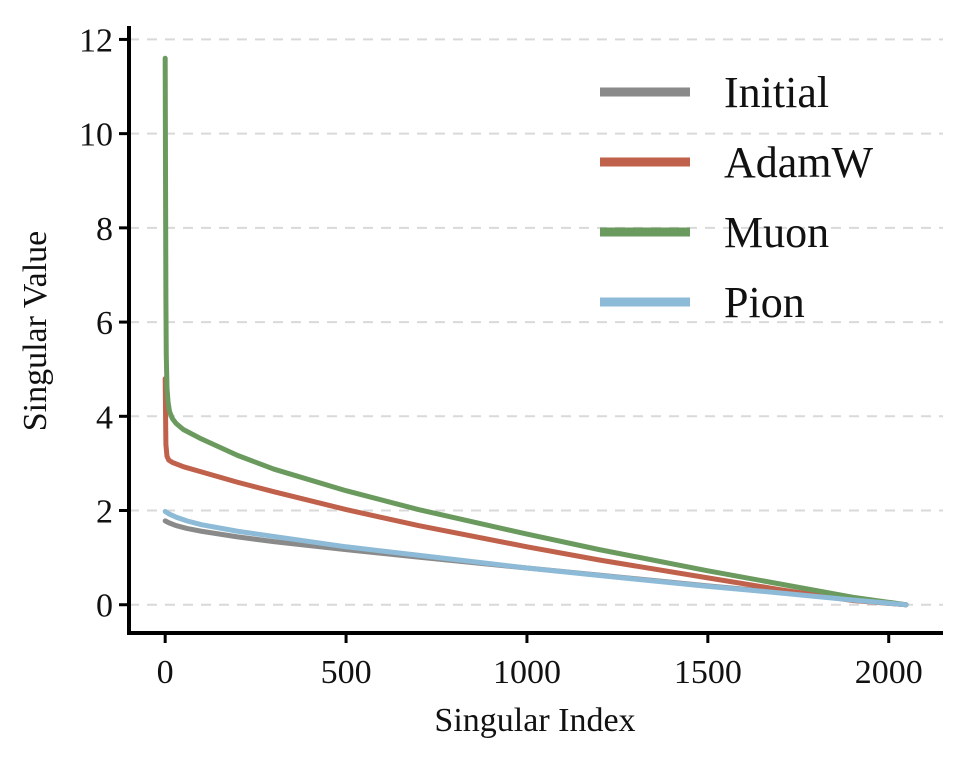 The width and height of the screenshot is (960, 759). What do you see at coordinates (535, 558) in the screenshot?
I see `series-line-pion` at bounding box center [535, 558].